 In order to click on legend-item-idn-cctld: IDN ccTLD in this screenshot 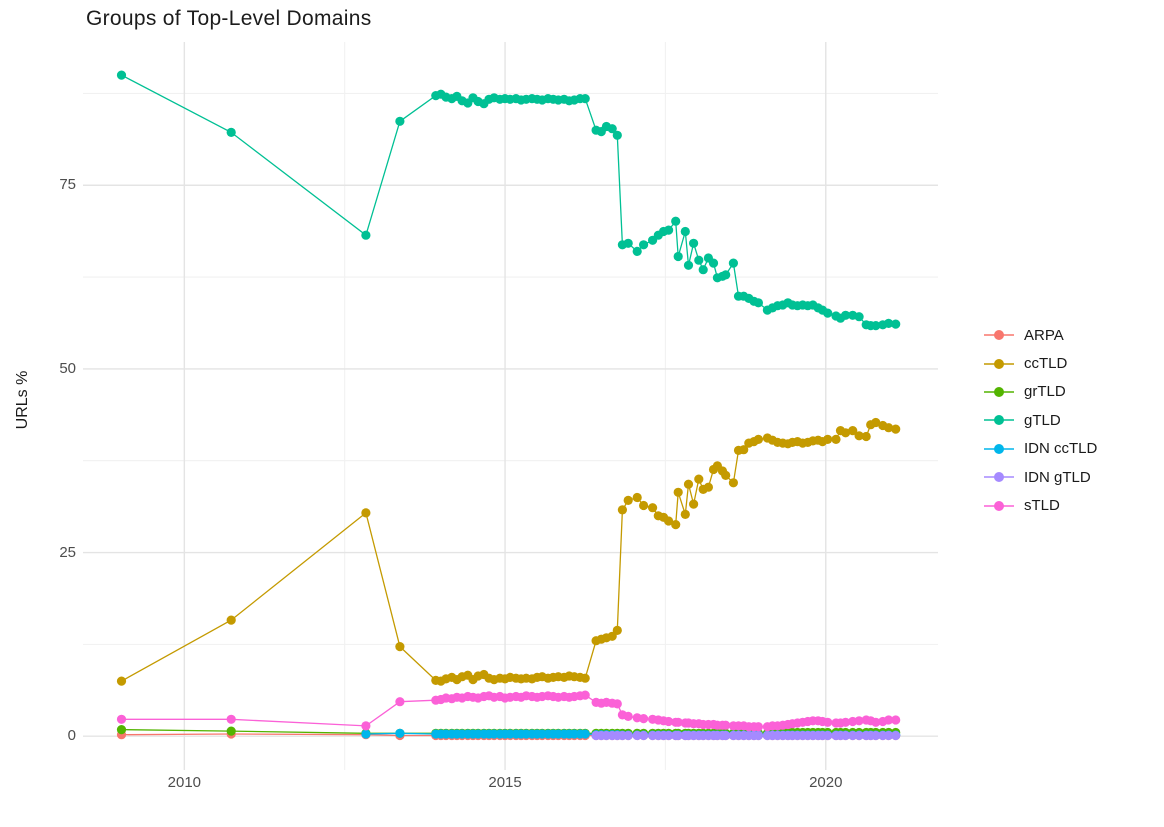, I will do `click(1040, 449)`.